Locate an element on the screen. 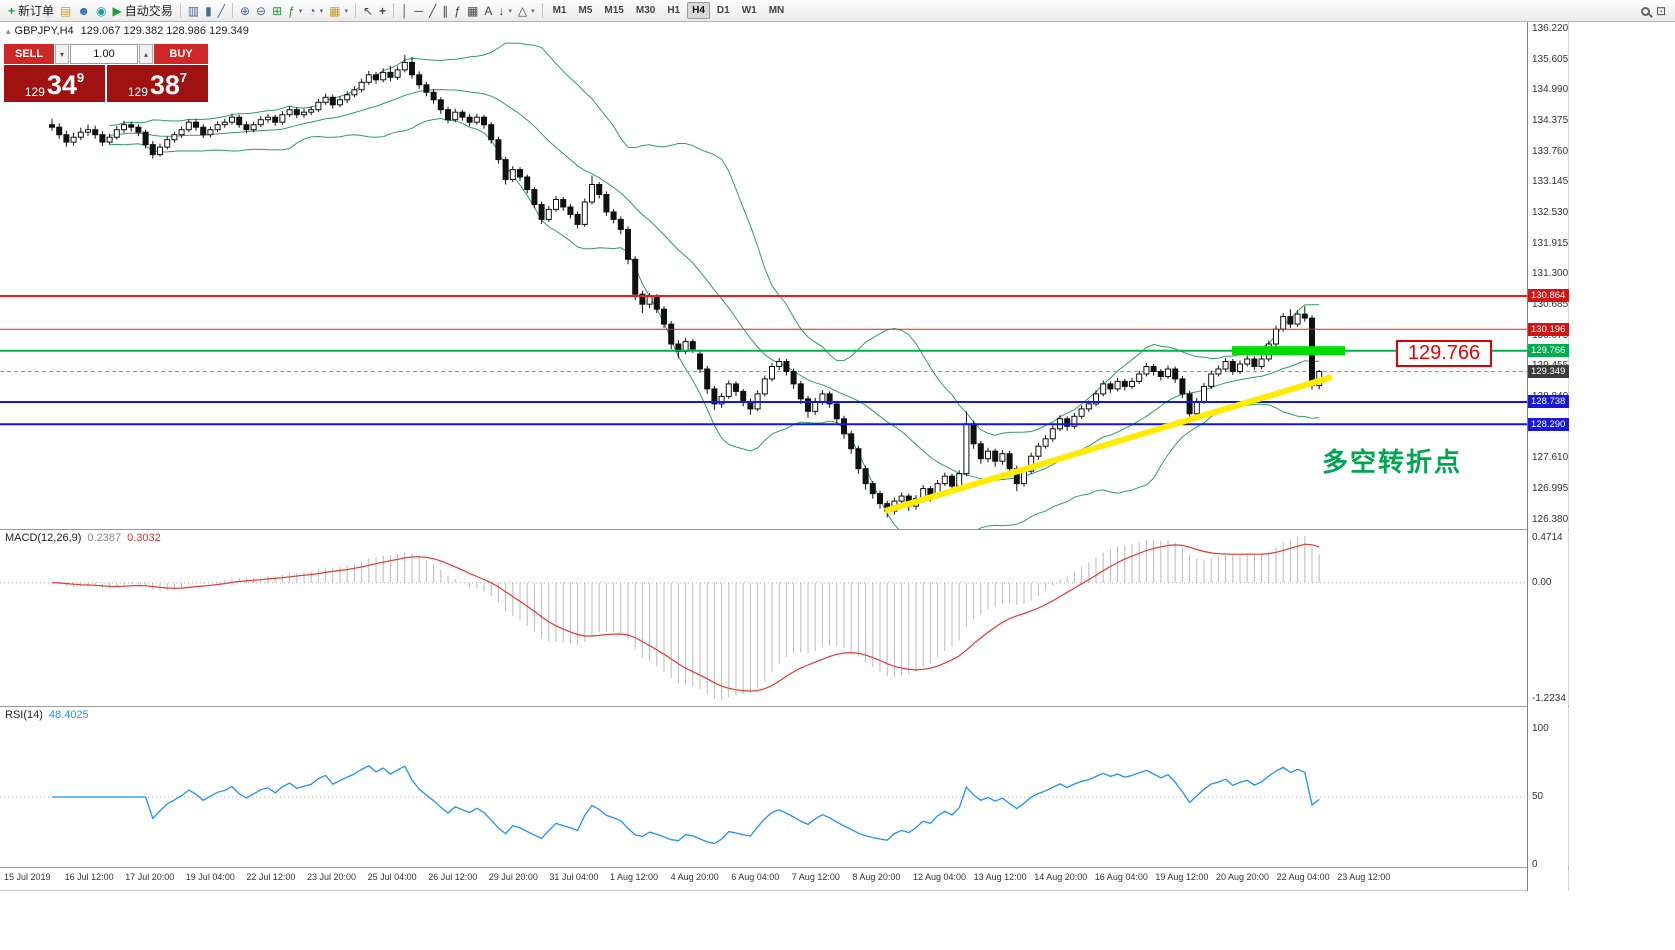 The width and height of the screenshot is (1675, 950). turning-point-annotation: 多空转折点 is located at coordinates (1392, 462).